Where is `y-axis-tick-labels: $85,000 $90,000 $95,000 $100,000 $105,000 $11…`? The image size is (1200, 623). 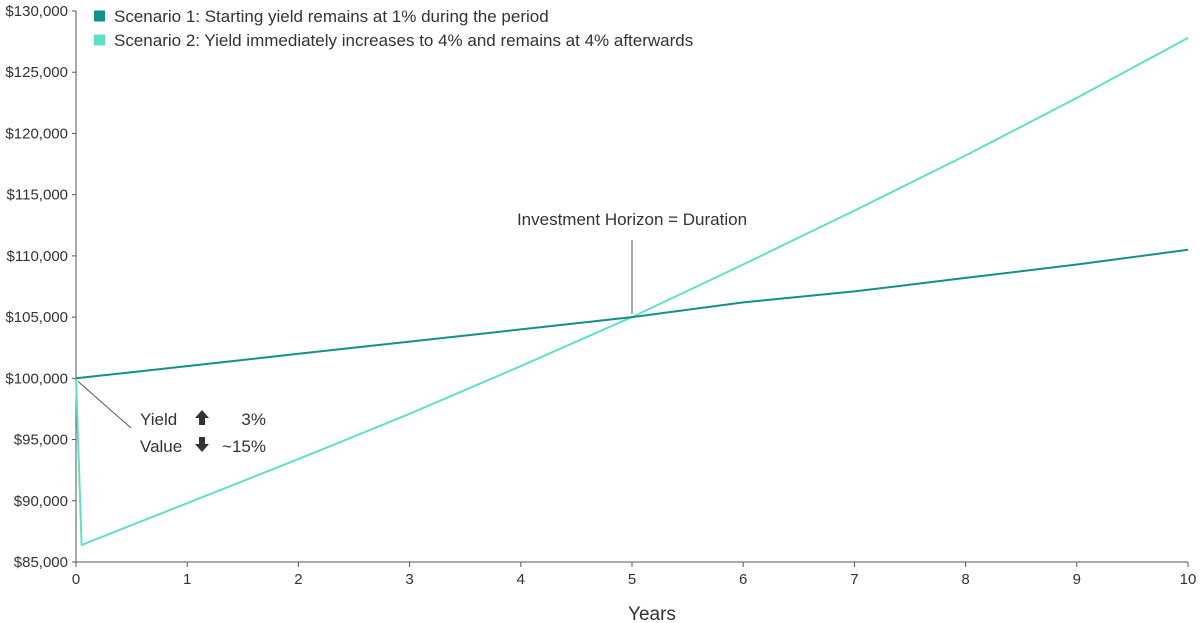 y-axis-tick-labels: $85,000 $90,000 $95,000 $100,000 $105,000 $11… is located at coordinates (36, 287).